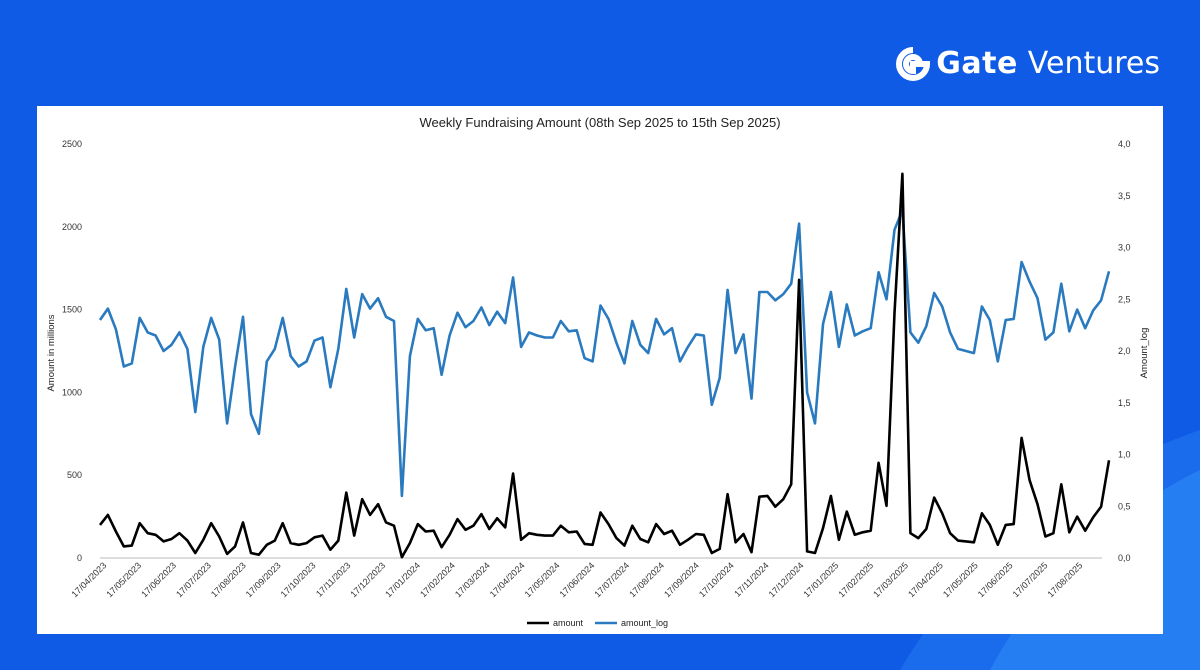  Describe the element at coordinates (72, 227) in the screenshot. I see `y-tick-label: 2000` at that location.